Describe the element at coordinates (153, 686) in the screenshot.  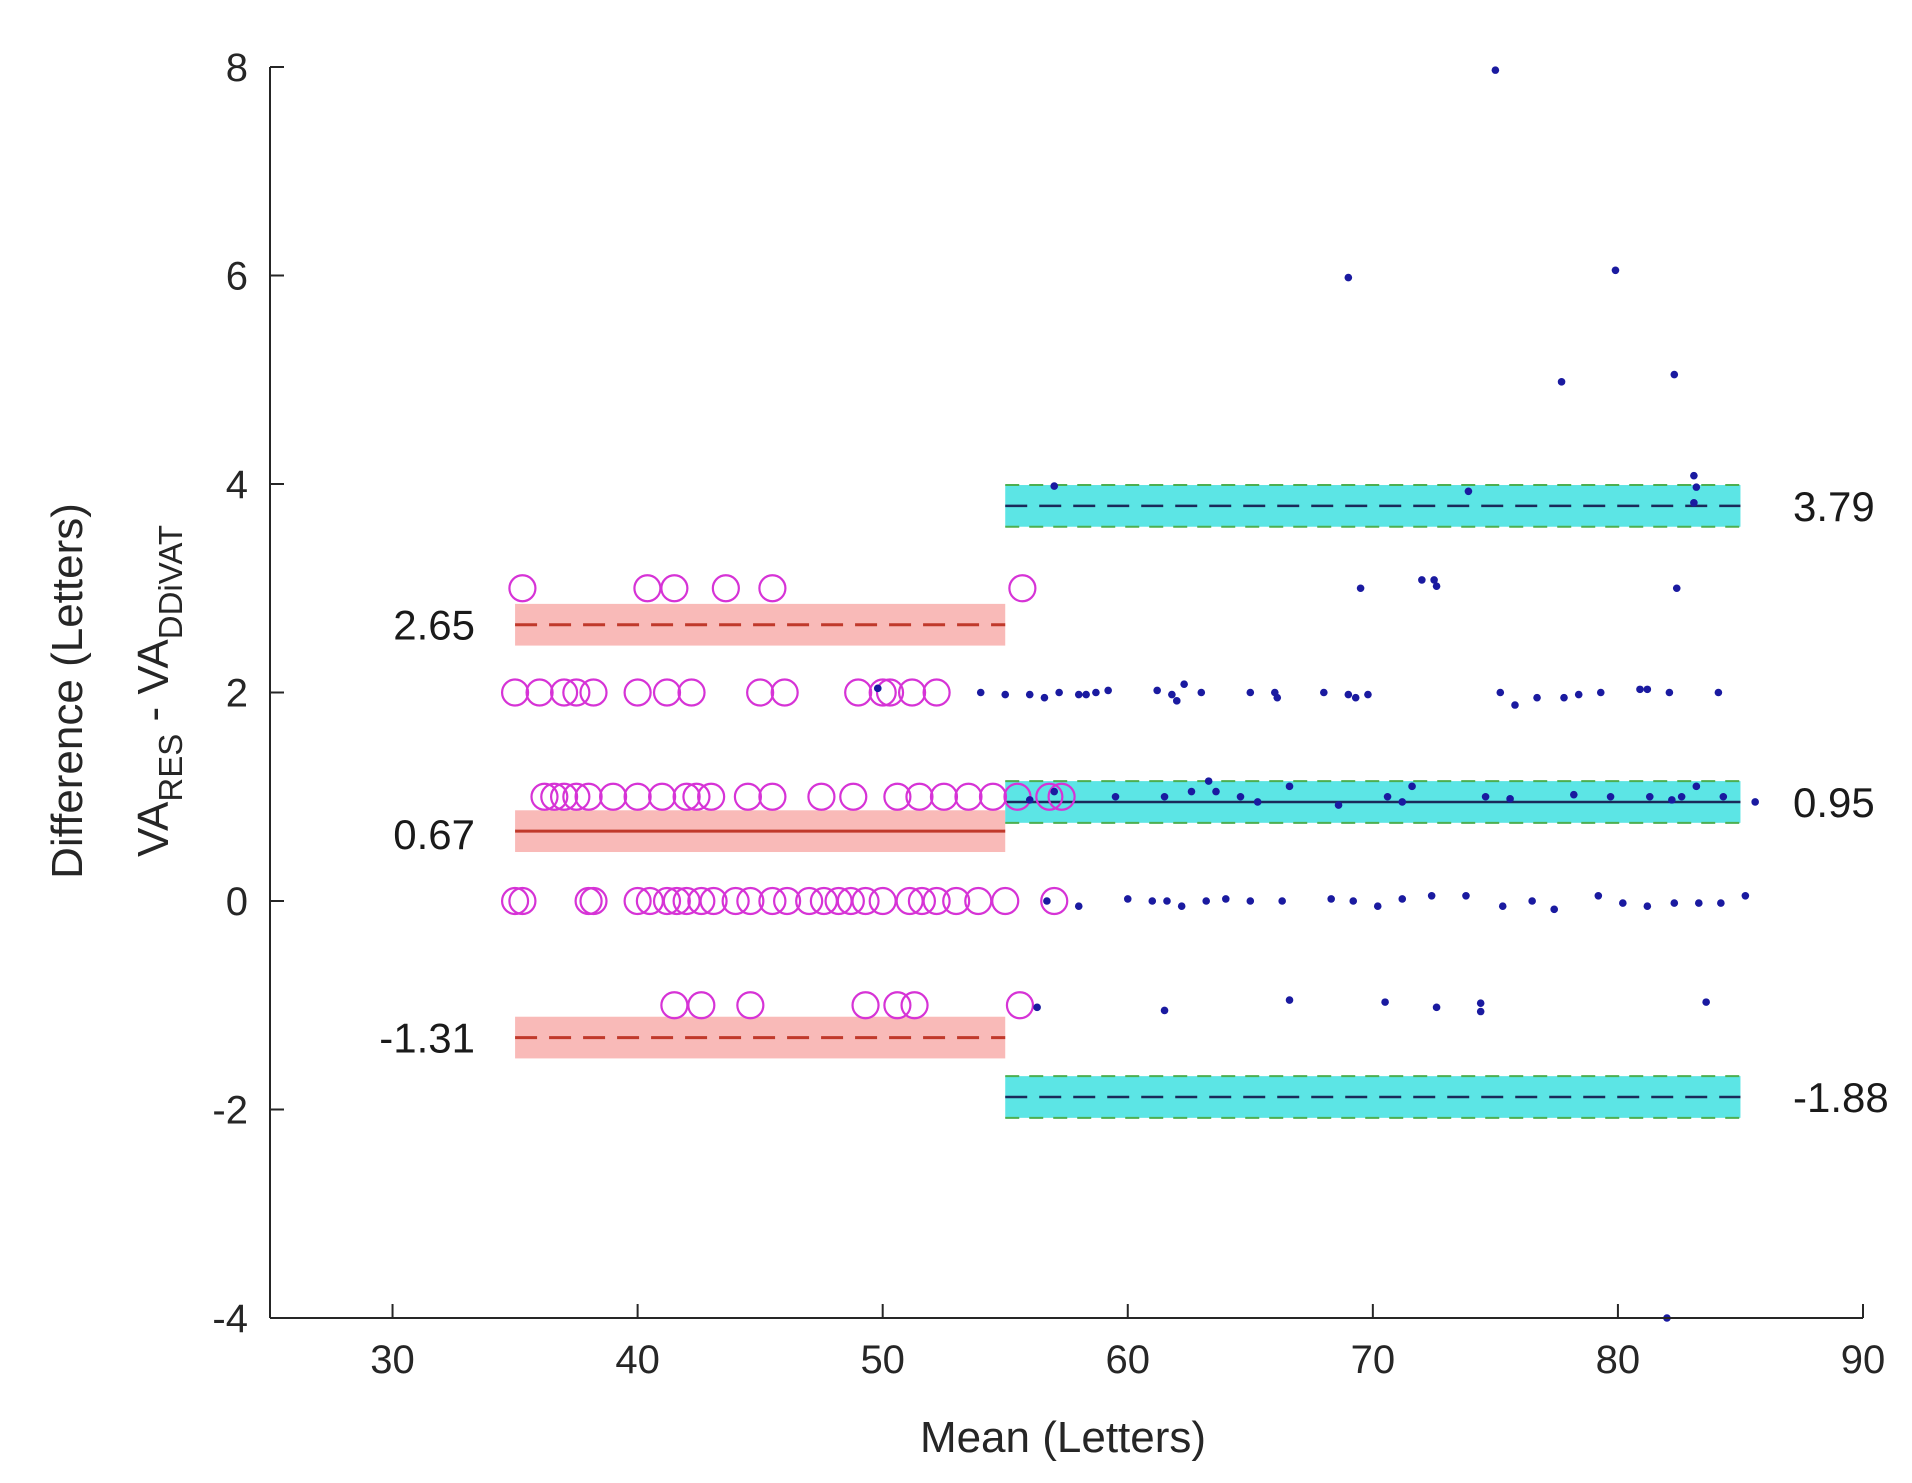
I see `y-title-mid: - VA` at that location.